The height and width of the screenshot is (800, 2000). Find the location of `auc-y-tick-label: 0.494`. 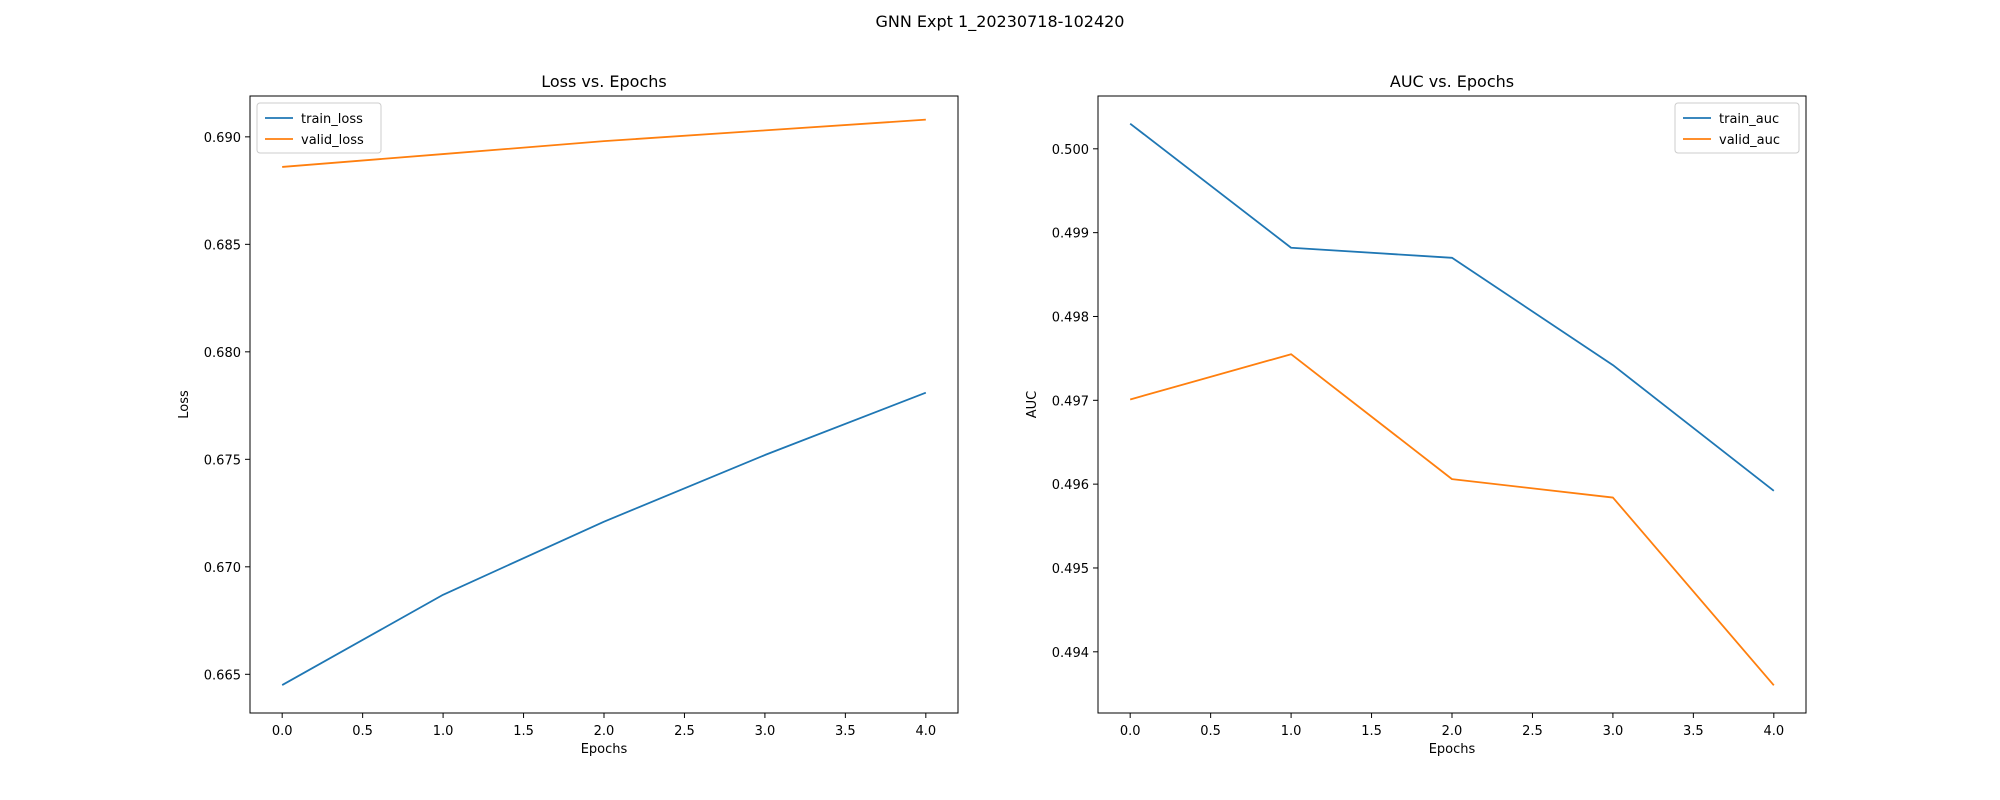

auc-y-tick-label: 0.494 is located at coordinates (1070, 653).